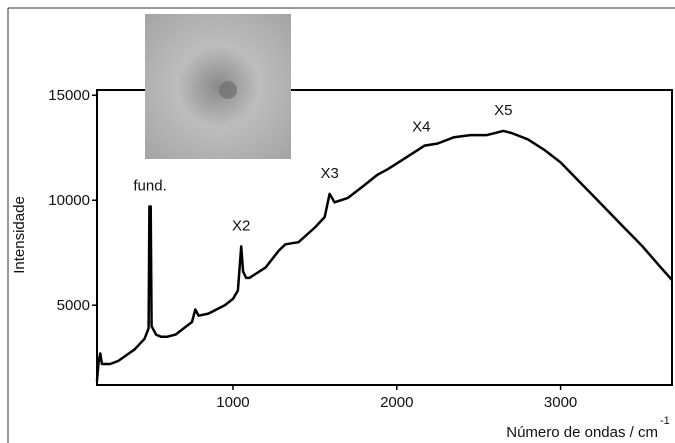 Image resolution: width=675 pixels, height=443 pixels. Describe the element at coordinates (218, 86) in the screenshot. I see `inset-photo` at that location.